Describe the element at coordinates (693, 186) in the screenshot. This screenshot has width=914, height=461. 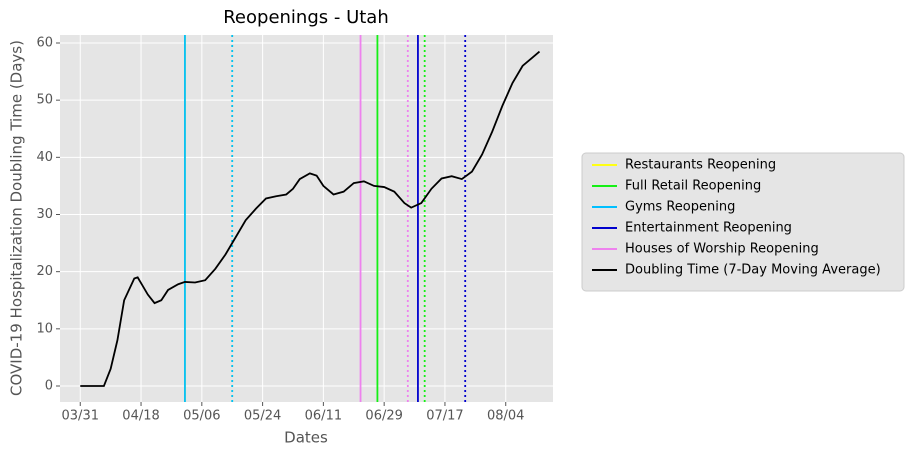
I see `legend-label: Full Retail Reopening` at that location.